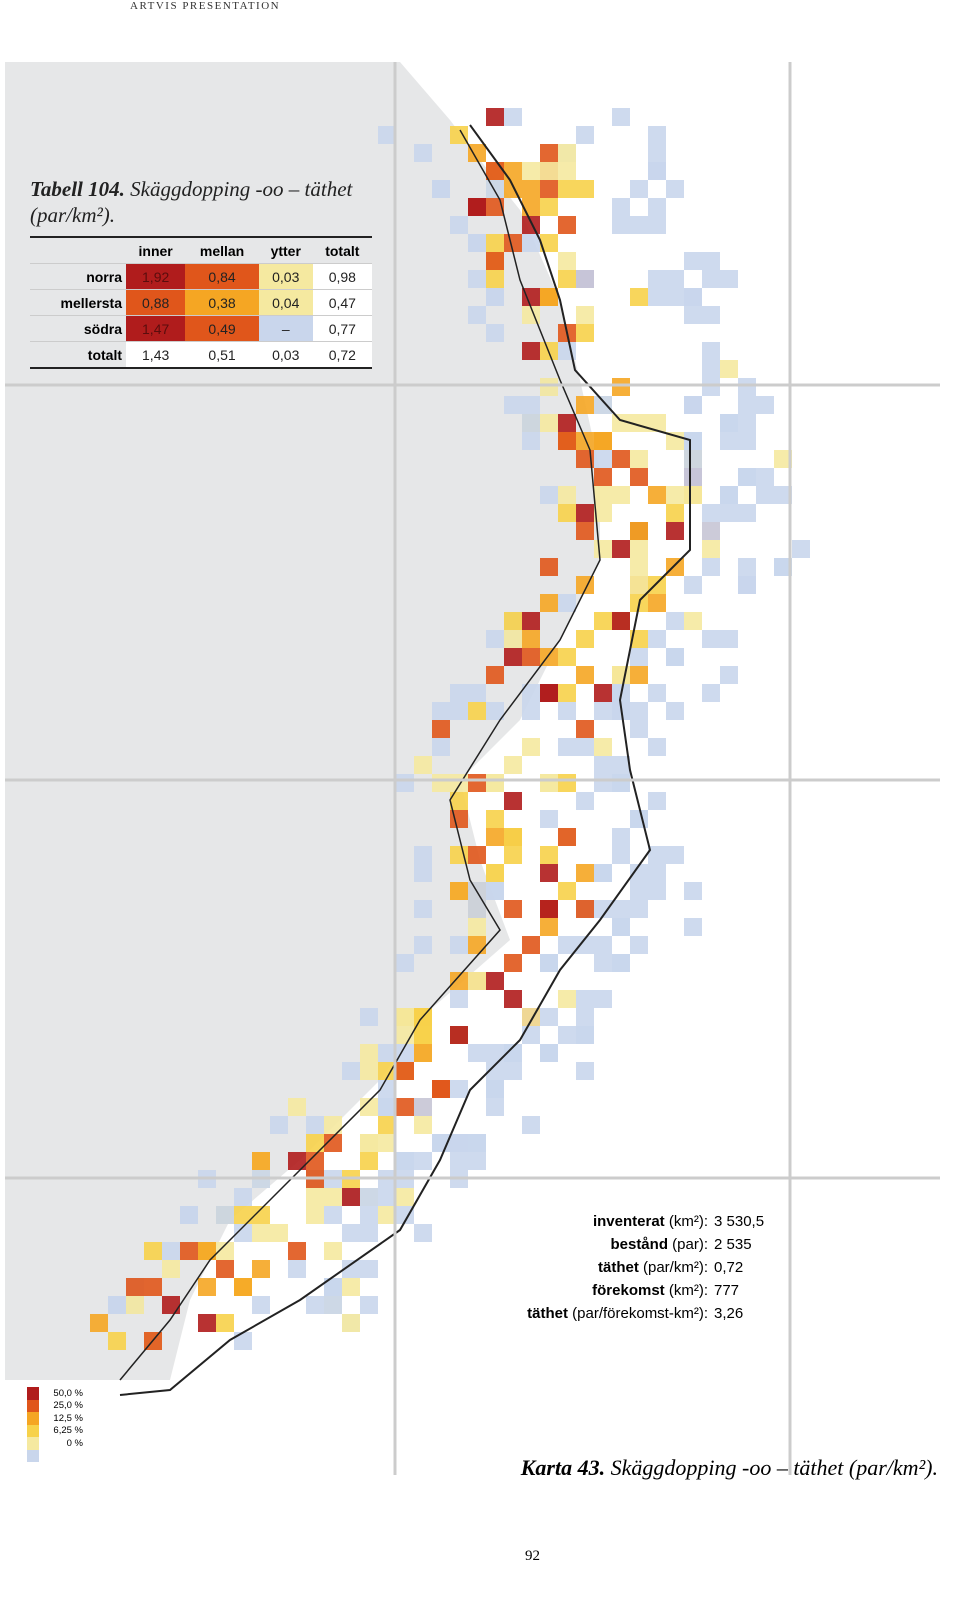 The width and height of the screenshot is (960, 1603). Describe the element at coordinates (78, 355) in the screenshot. I see `row-label: totalt` at that location.